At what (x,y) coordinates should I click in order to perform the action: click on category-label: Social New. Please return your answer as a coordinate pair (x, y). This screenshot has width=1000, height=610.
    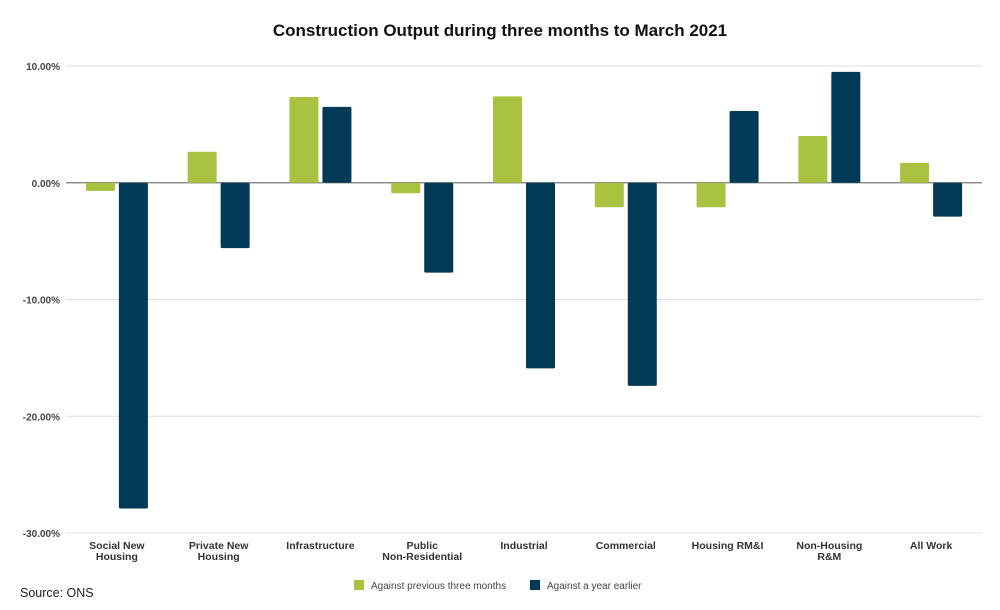
    Looking at the image, I should click on (117, 546).